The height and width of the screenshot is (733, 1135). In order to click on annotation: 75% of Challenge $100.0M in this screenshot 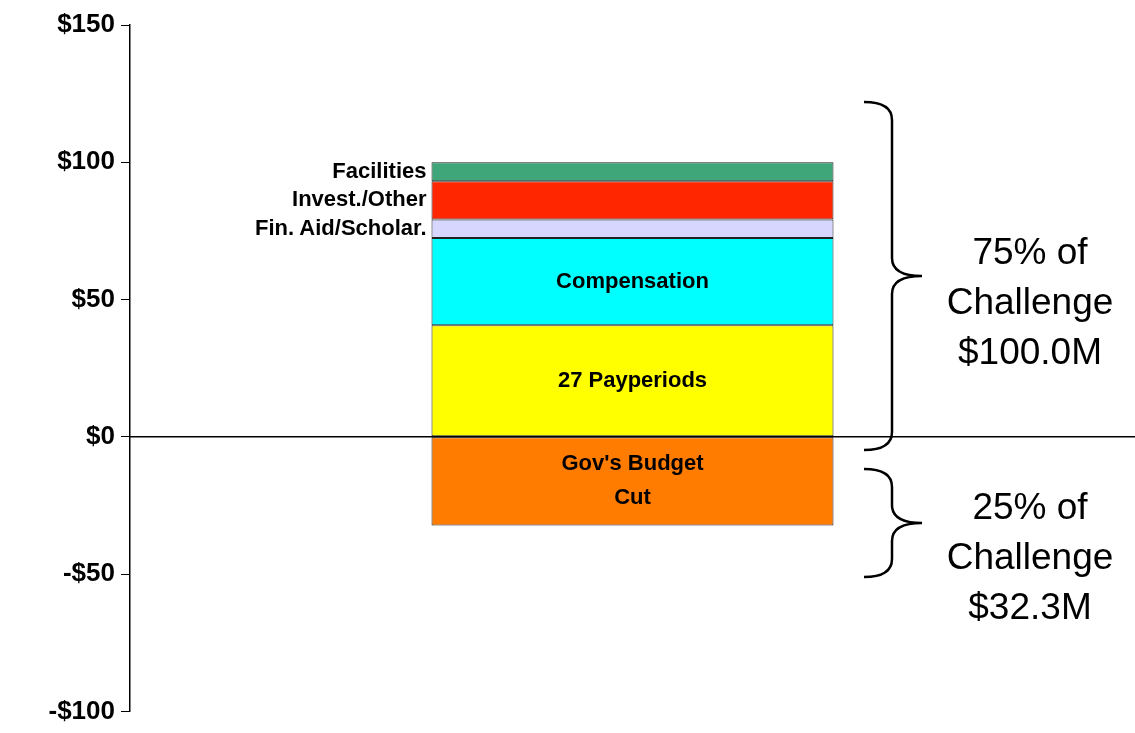, I will do `click(1030, 302)`.